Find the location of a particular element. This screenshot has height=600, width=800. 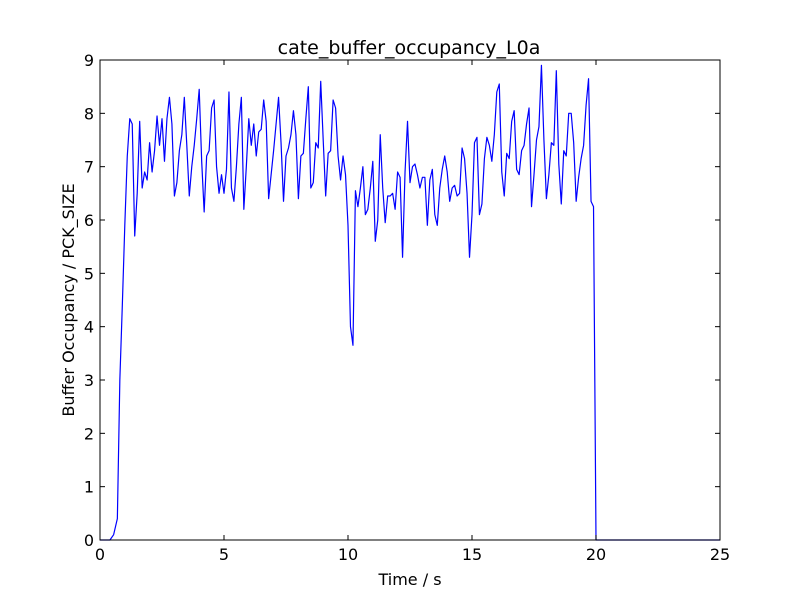

y-tick-label: 6 is located at coordinates (89, 220).